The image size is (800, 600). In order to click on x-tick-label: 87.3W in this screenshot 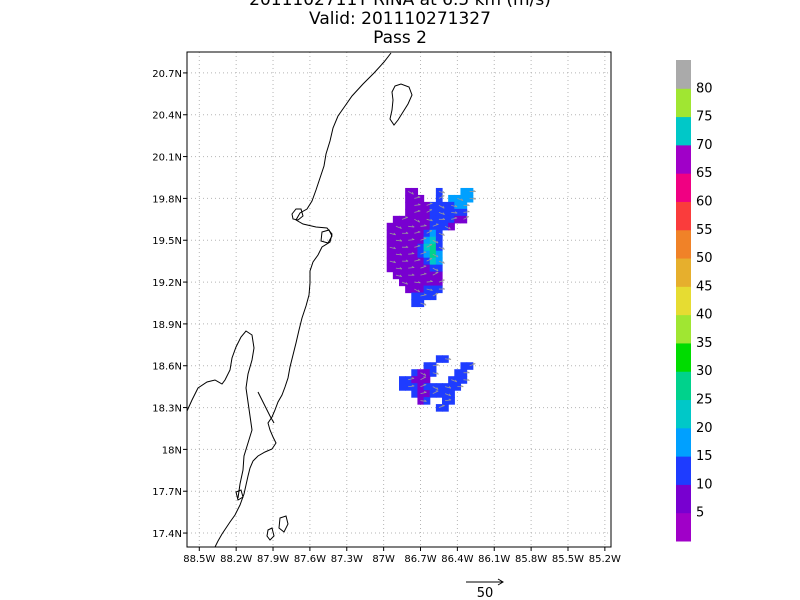, I will do `click(347, 559)`.